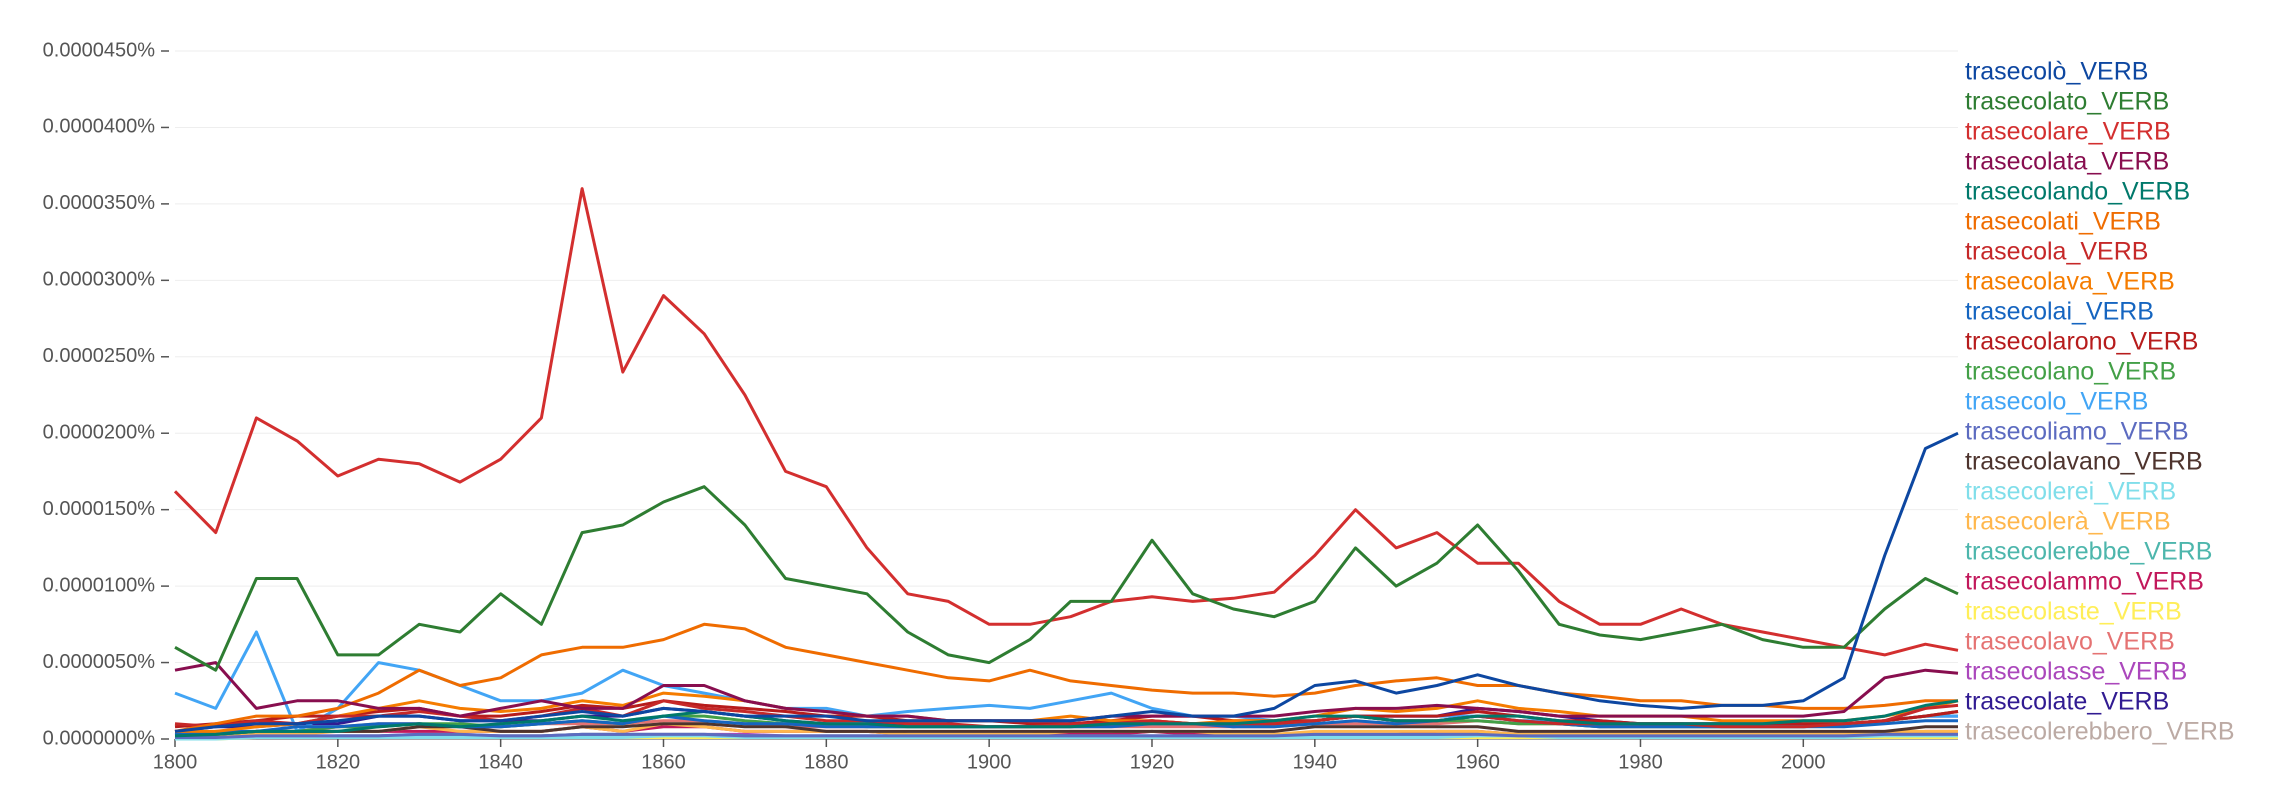 The image size is (2286, 790). Describe the element at coordinates (1477, 762) in the screenshot. I see `x-tick-label: 1960` at that location.